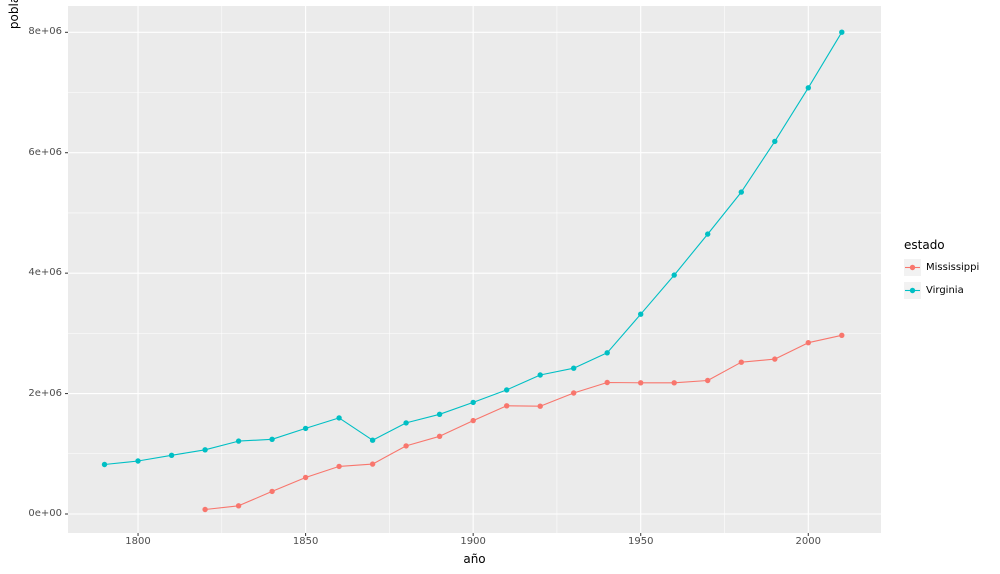 The height and width of the screenshot is (574, 1000). What do you see at coordinates (741, 192) in the screenshot?
I see `point-virginia-1980` at bounding box center [741, 192].